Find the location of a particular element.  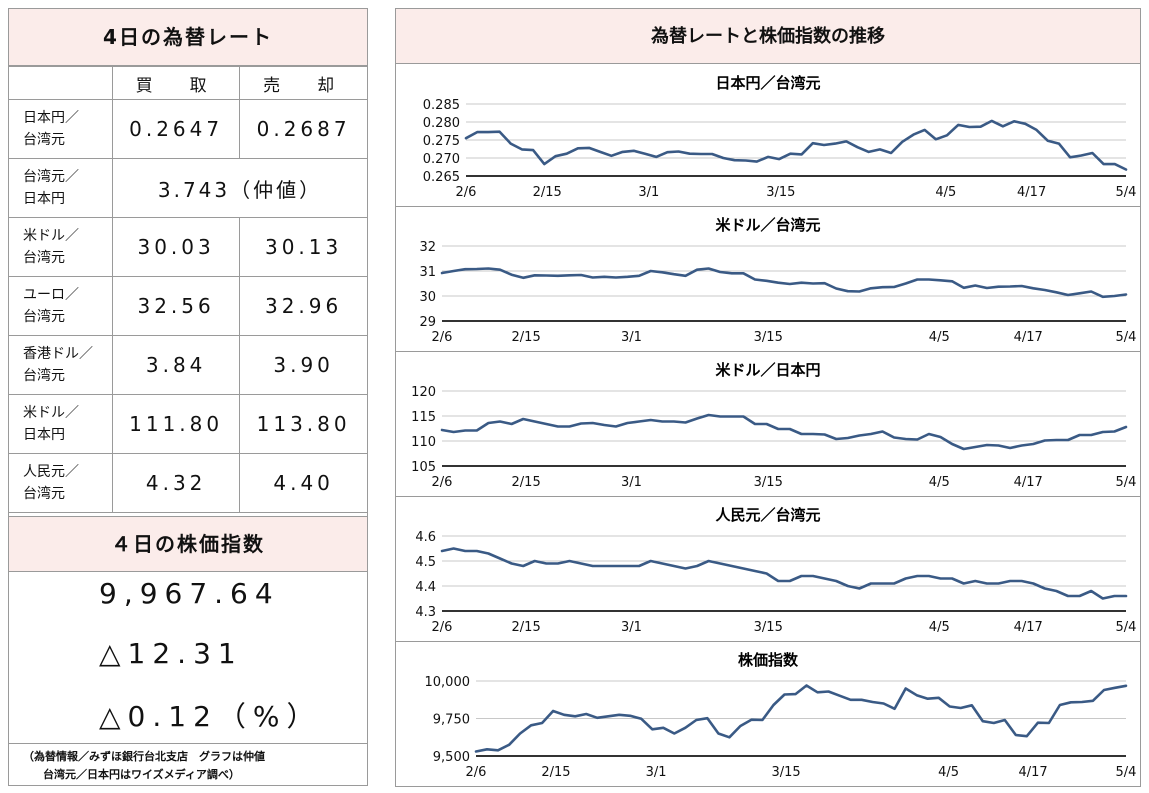

buy-value: 30.03 is located at coordinates (176, 247).